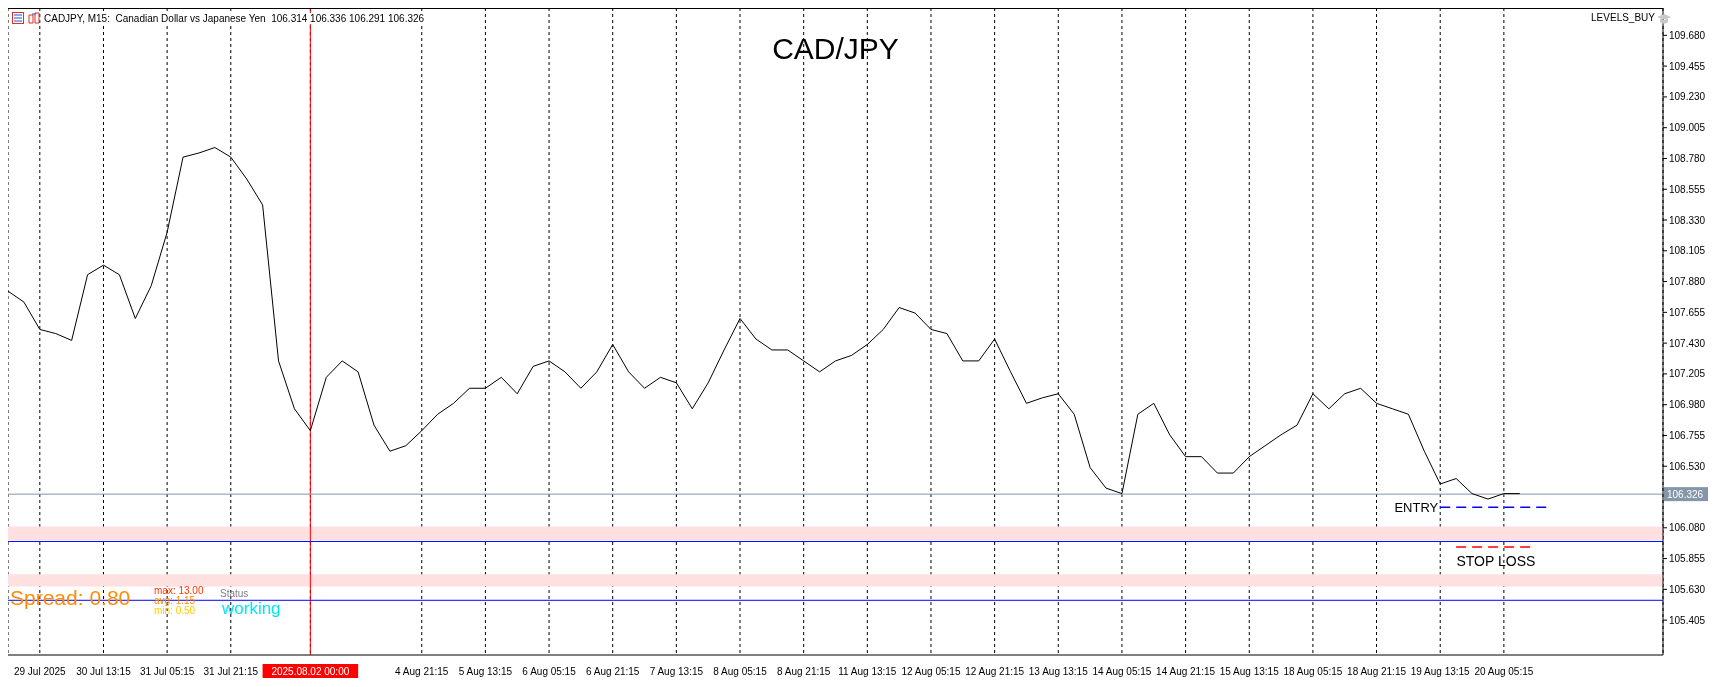 This screenshot has height=687, width=1723. Describe the element at coordinates (867, 671) in the screenshot. I see `x-tick-label: 11 Aug 13:15` at that location.